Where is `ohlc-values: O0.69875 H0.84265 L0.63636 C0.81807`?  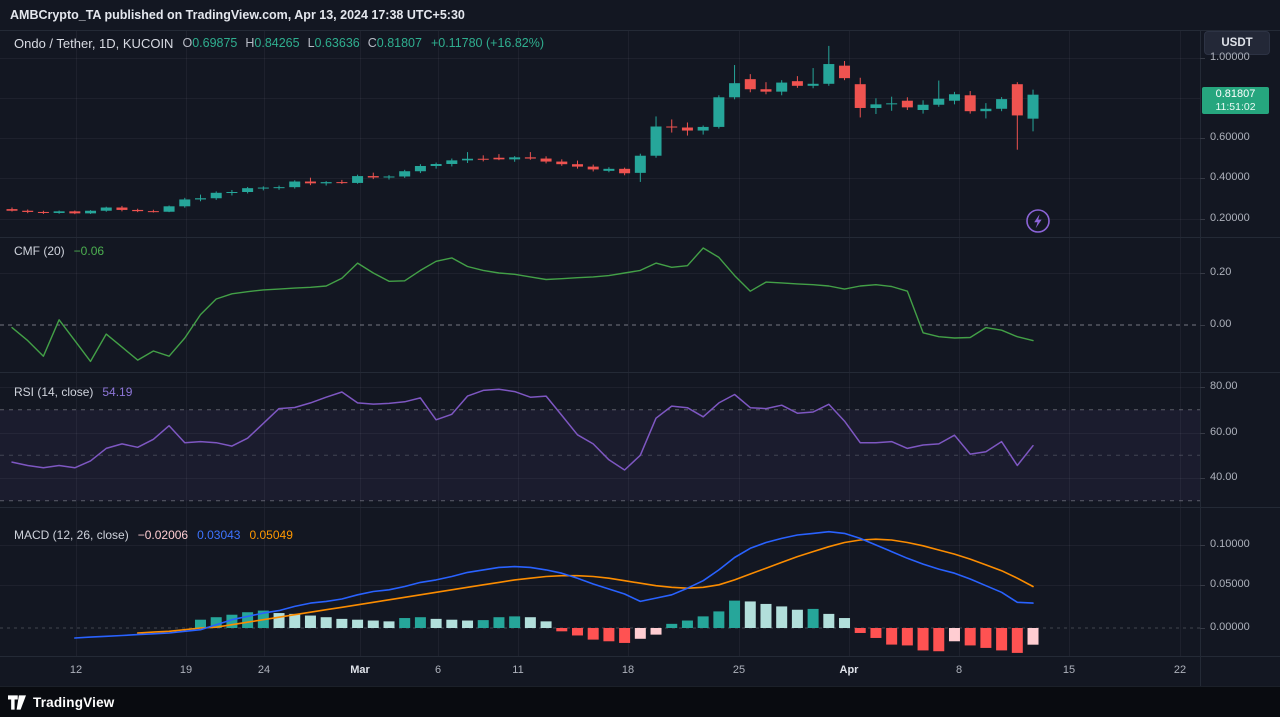
ohlc-values: O0.69875 H0.84265 L0.63636 C0.81807 is located at coordinates (302, 43).